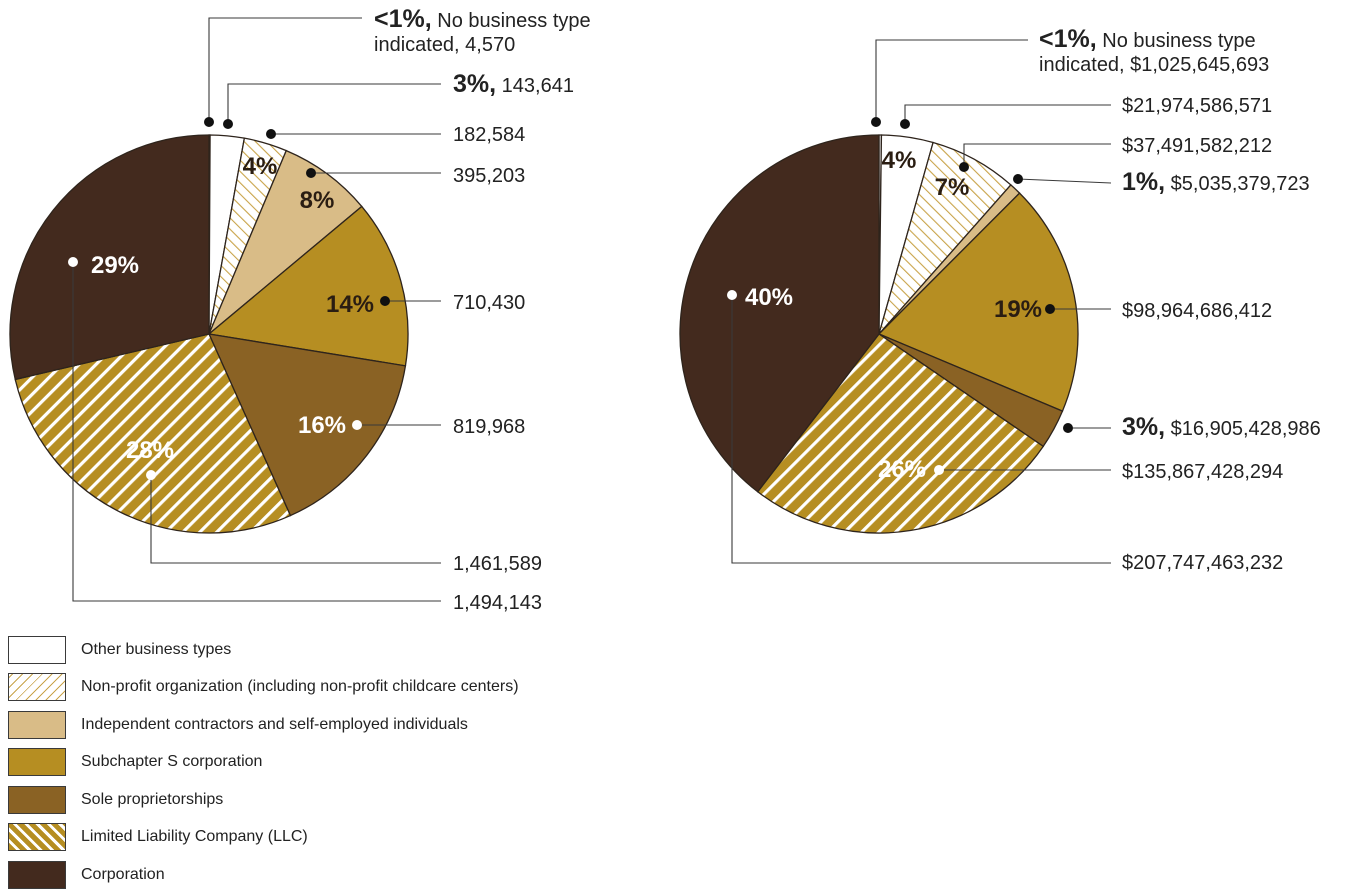 The image size is (1354, 894). Describe the element at coordinates (497, 564) in the screenshot. I see `slice-value-label-6: 1,461,589` at that location.